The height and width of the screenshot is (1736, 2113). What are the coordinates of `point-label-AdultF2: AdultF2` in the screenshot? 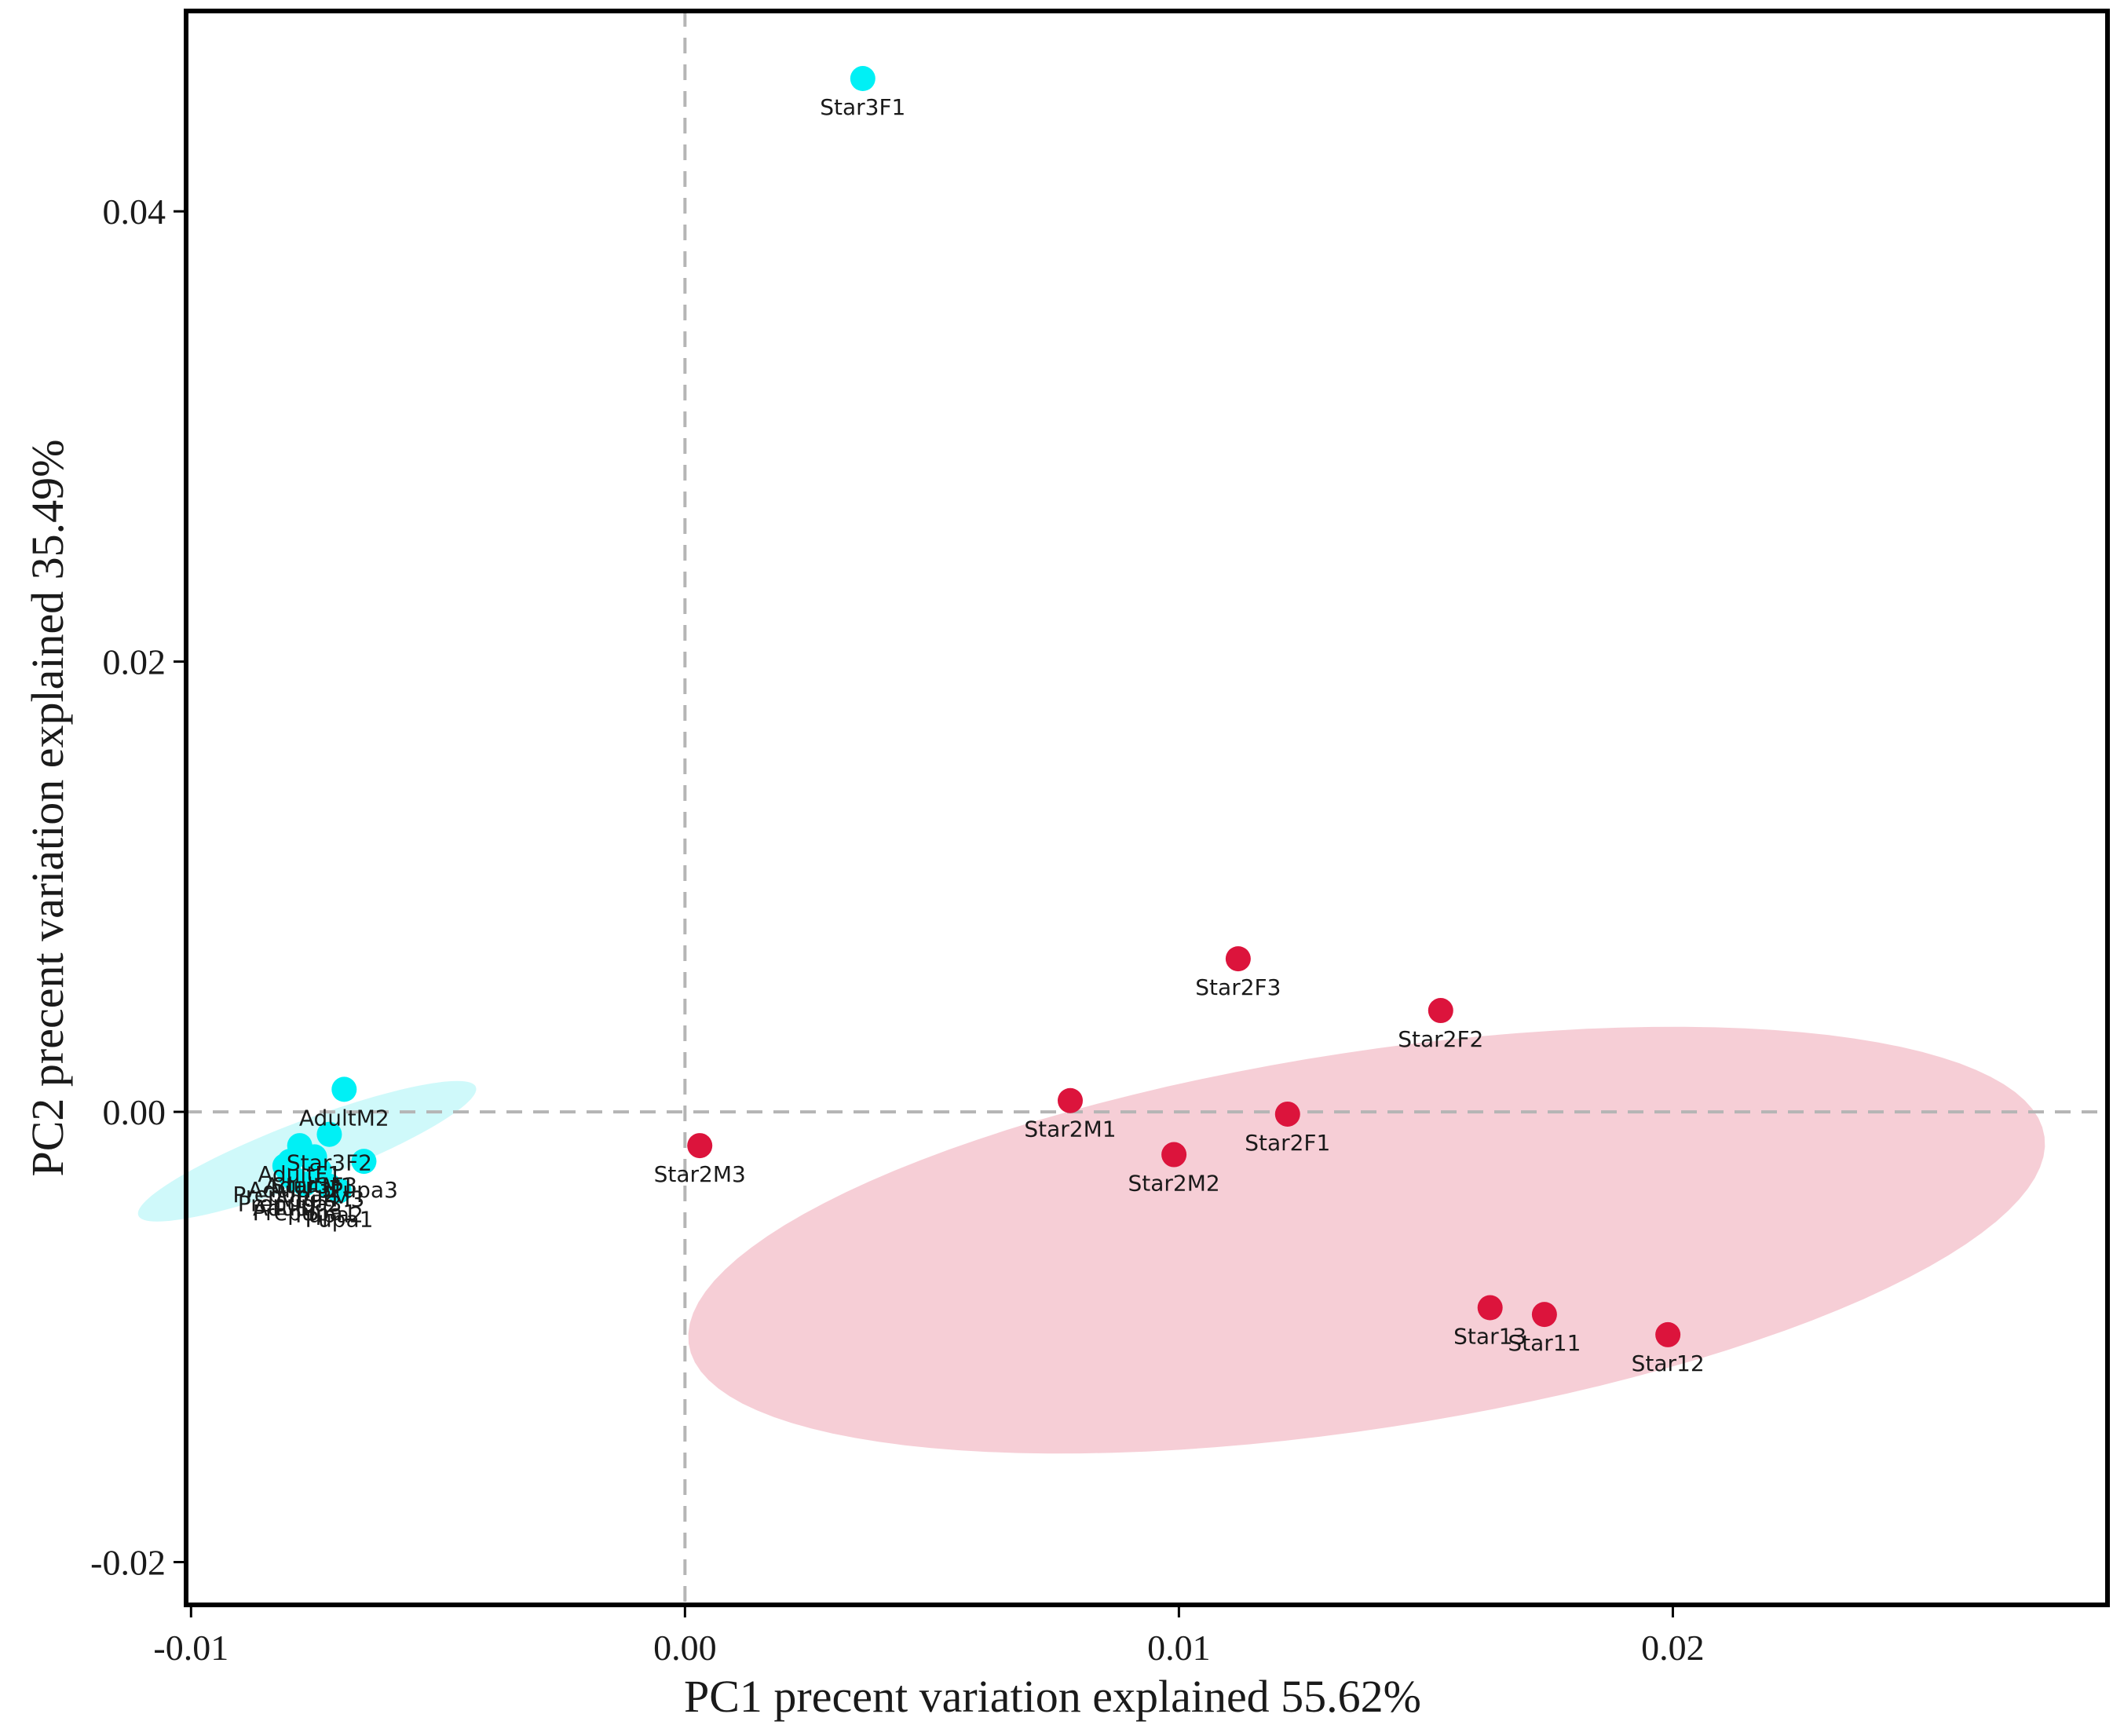 It's located at (295, 1208).